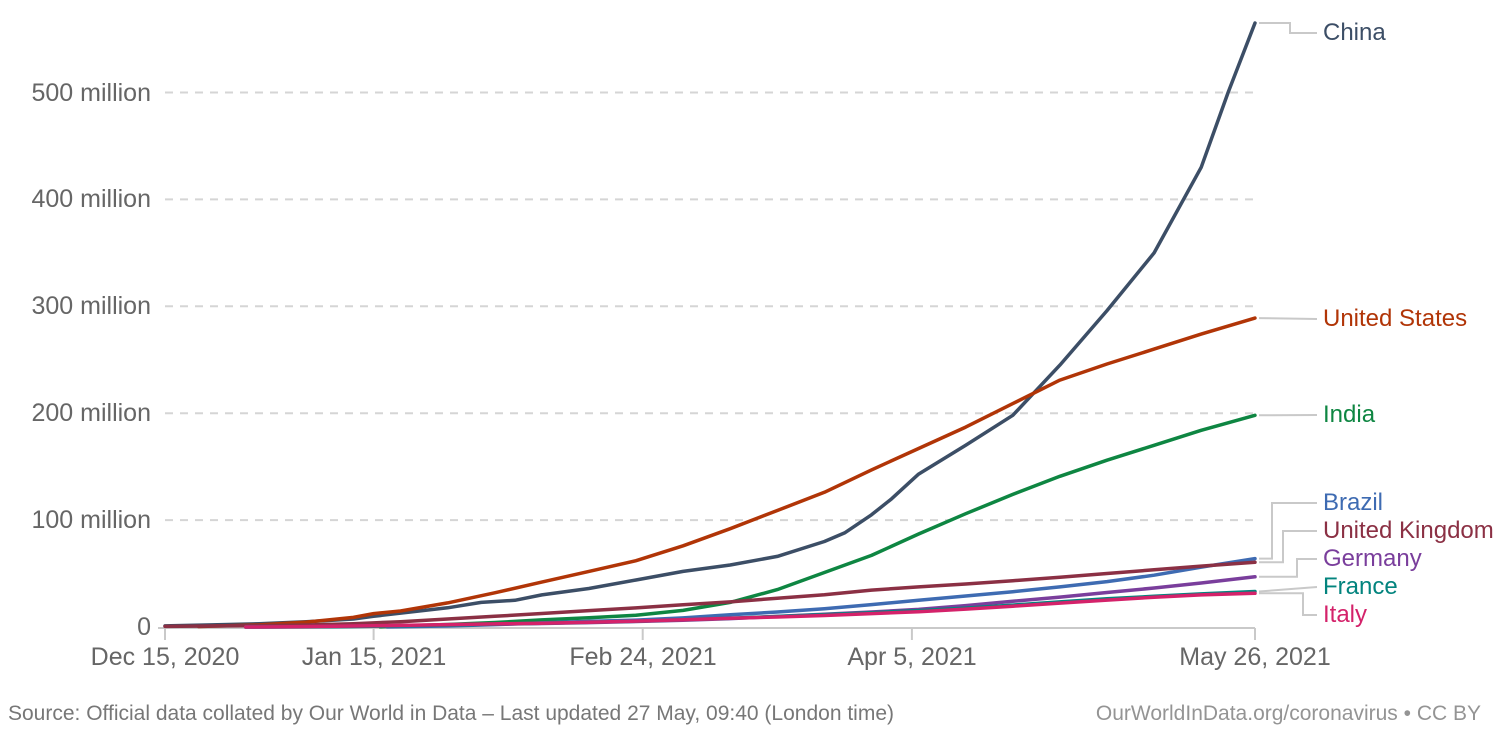  I want to click on series-label-germany: Germany, so click(1372, 558).